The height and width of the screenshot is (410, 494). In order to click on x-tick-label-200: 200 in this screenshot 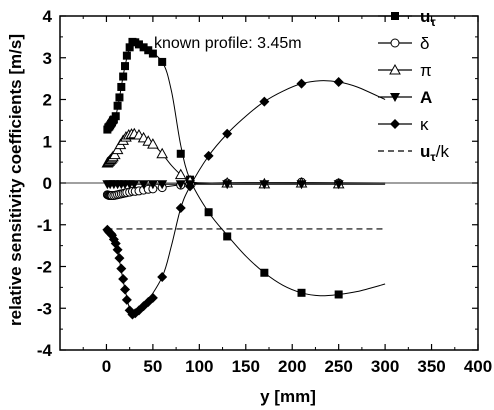, I will do `click(292, 366)`.